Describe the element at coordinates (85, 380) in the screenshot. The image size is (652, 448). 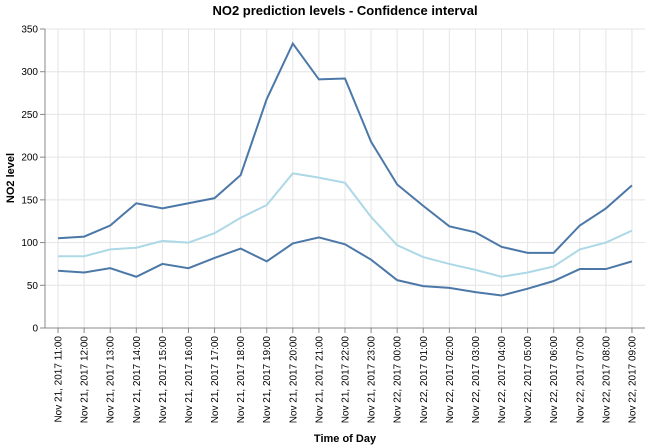
I see `x-tick-label: Nov 21, 2017 12:00` at that location.